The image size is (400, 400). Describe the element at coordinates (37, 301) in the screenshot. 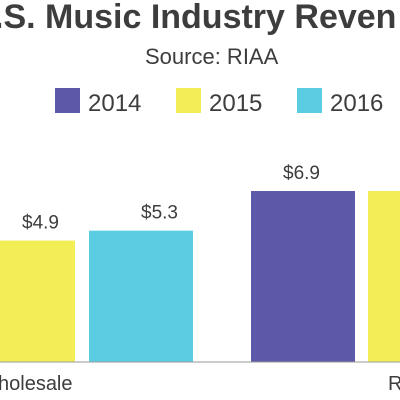

I see `bar-wholesale-2015` at that location.